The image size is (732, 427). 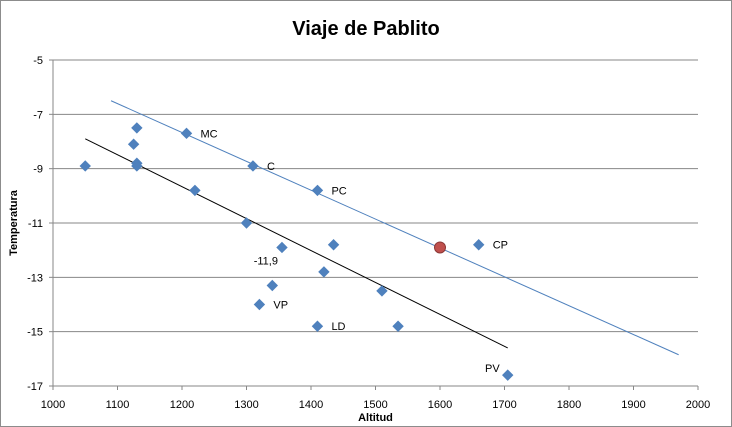 I want to click on x-tick-label: 1300, so click(x=246, y=405).